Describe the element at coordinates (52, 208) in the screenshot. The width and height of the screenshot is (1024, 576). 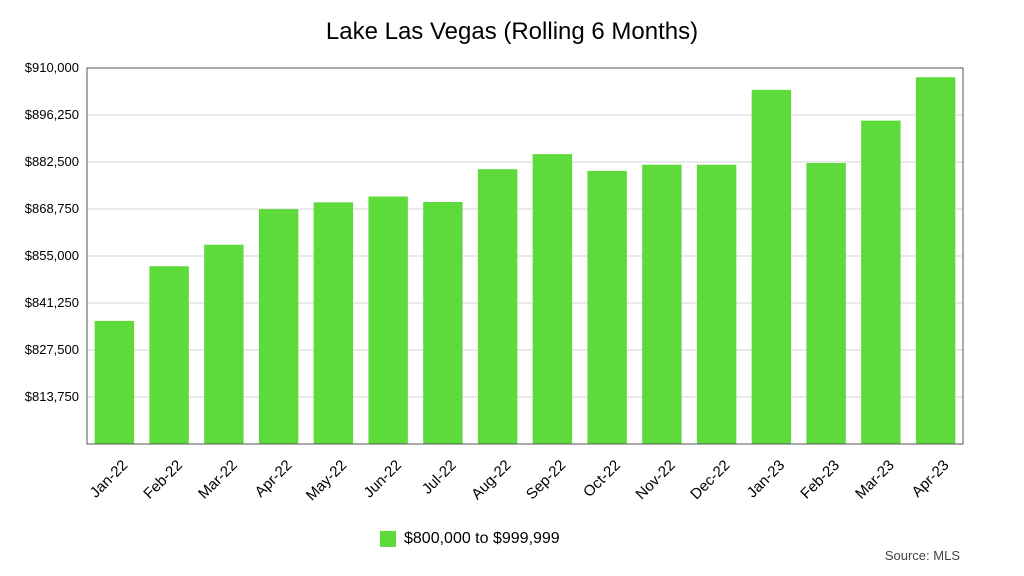
I see `y-tick-label: $868,750` at that location.